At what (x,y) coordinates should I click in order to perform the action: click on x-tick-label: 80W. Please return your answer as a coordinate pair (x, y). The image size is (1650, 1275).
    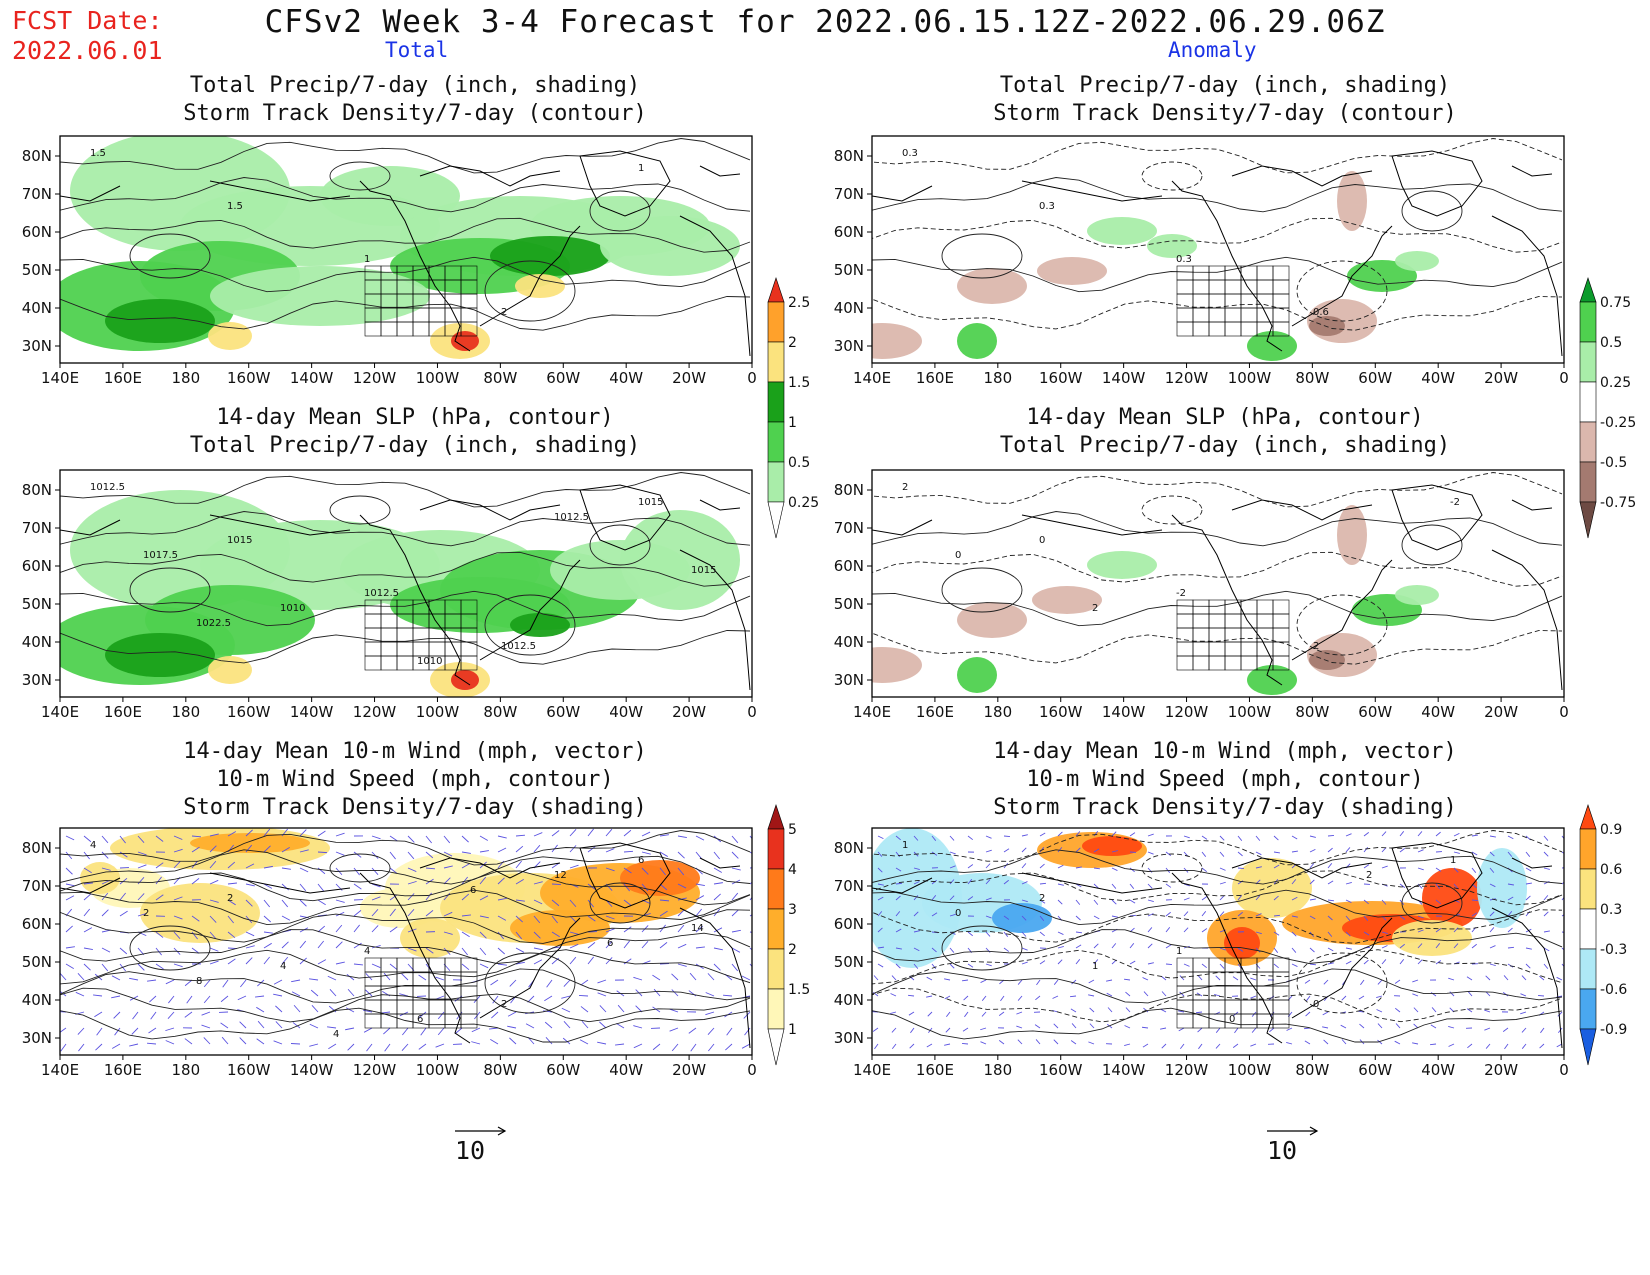
    Looking at the image, I should click on (500, 378).